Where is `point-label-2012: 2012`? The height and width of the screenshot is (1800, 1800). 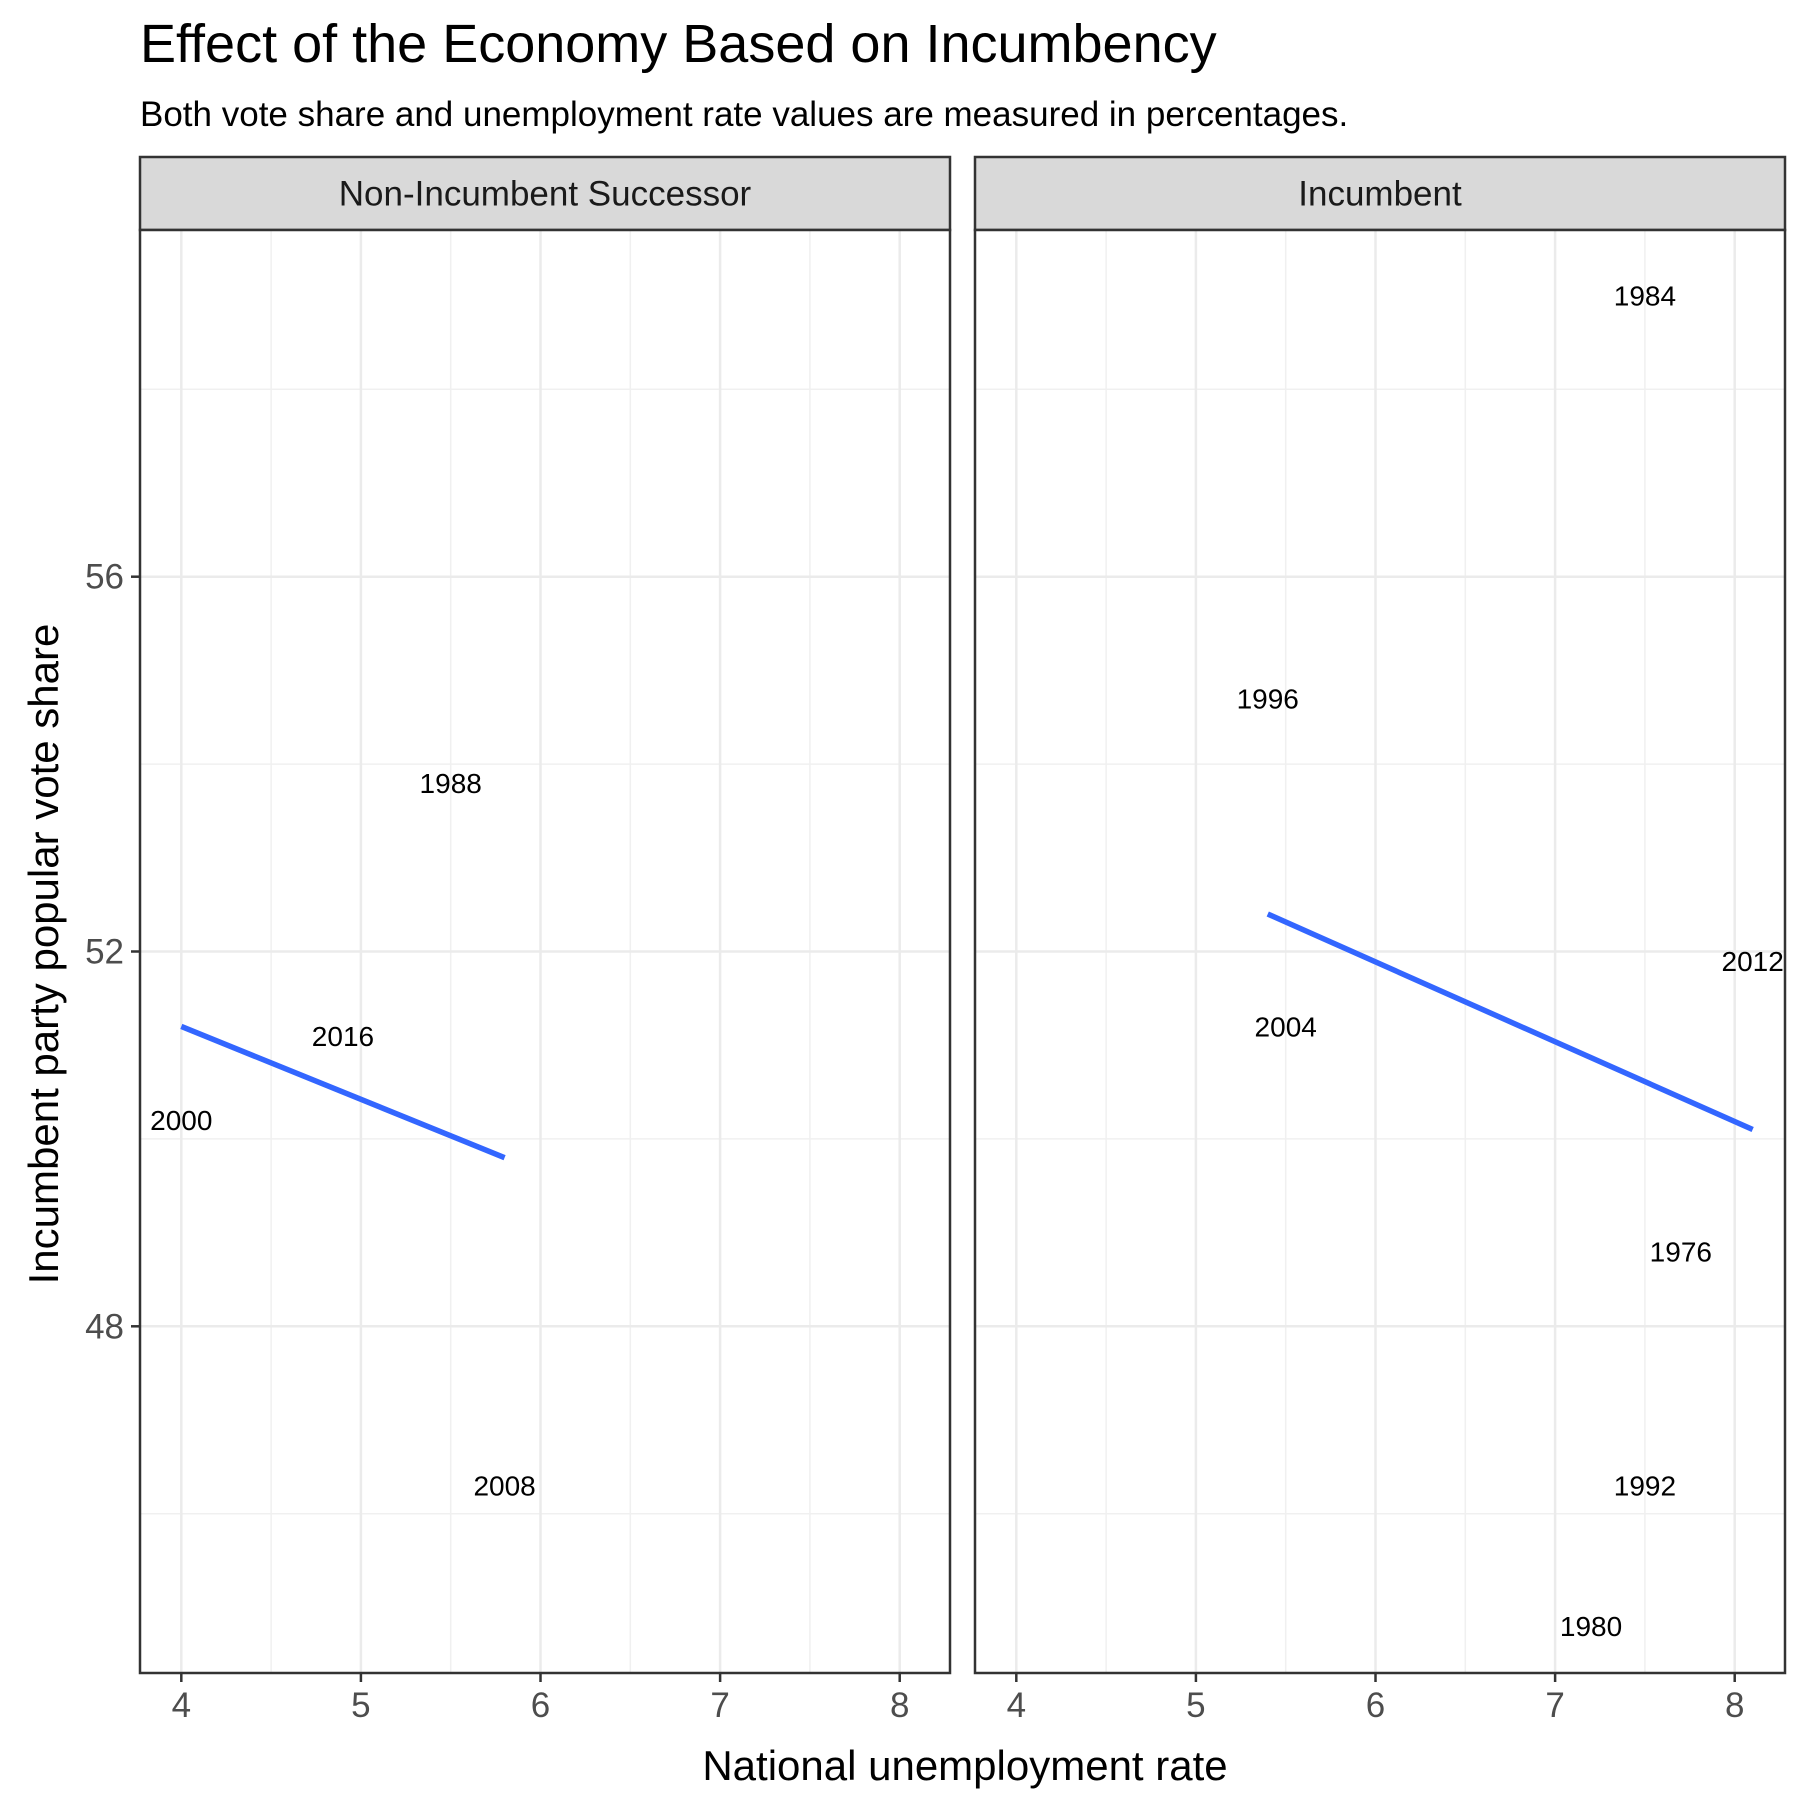 point-label-2012: 2012 is located at coordinates (1753, 961).